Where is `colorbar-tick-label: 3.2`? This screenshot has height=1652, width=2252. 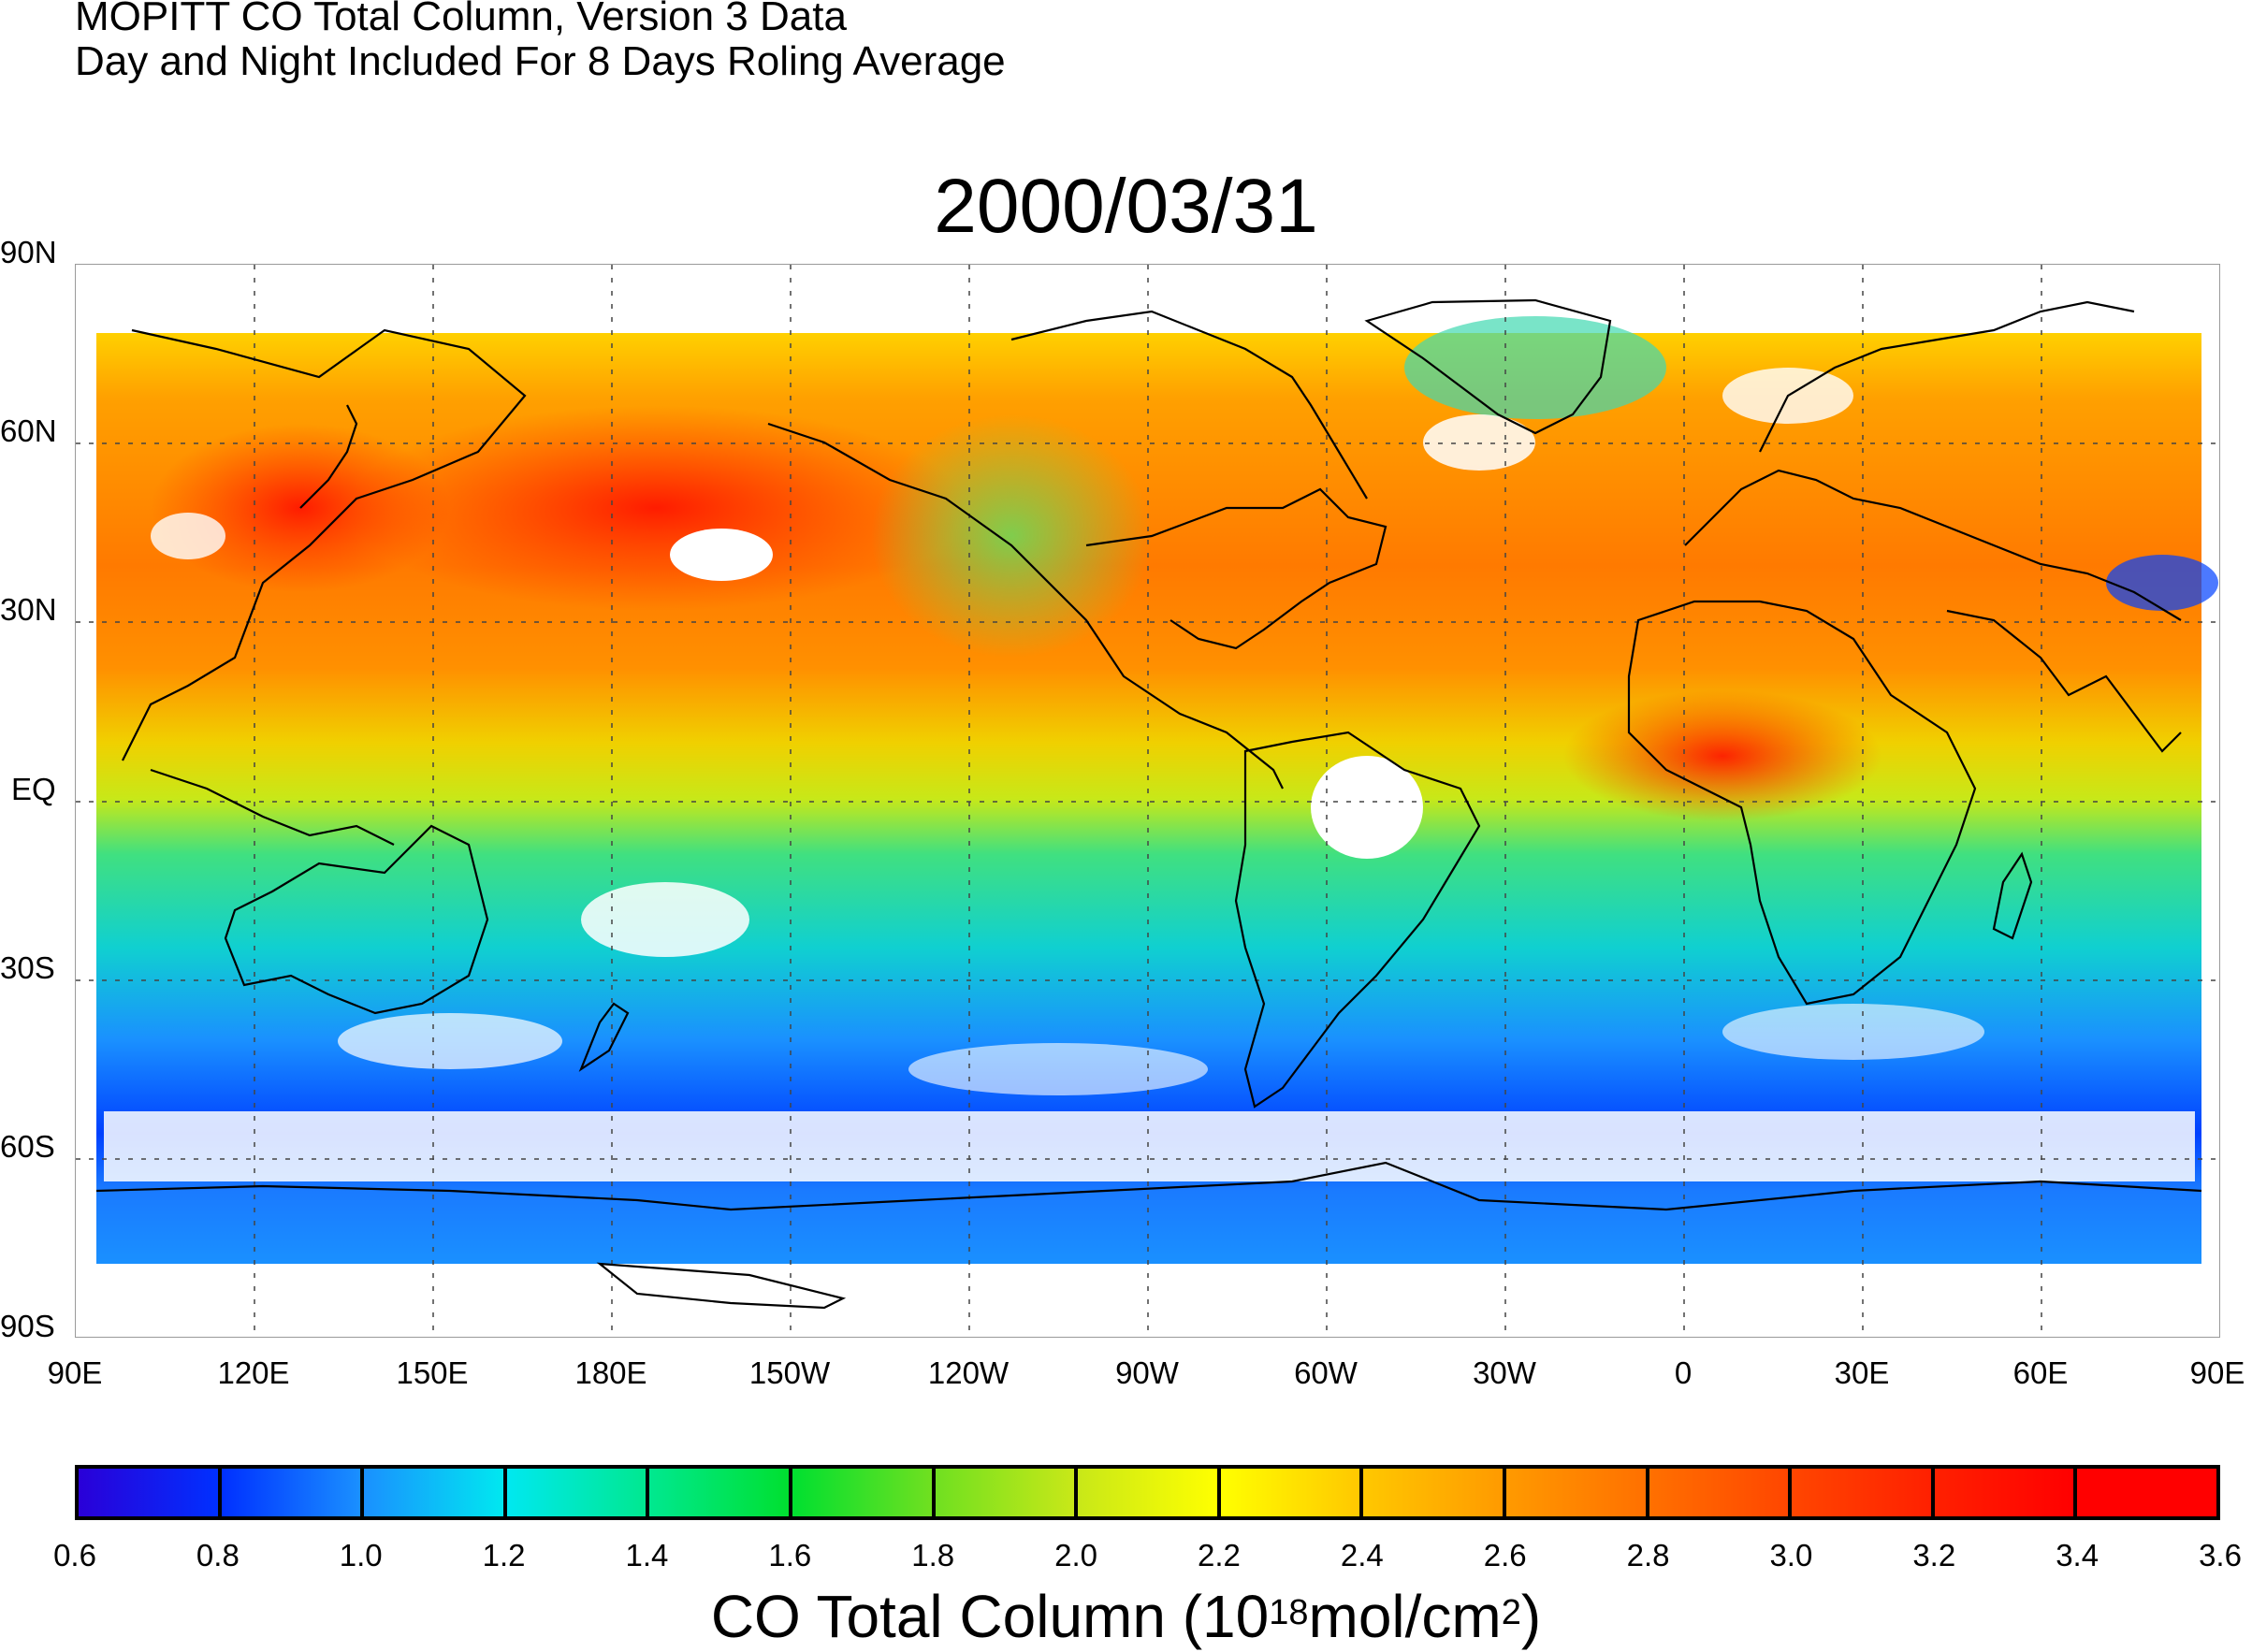
colorbar-tick-label: 3.2 is located at coordinates (1934, 1555).